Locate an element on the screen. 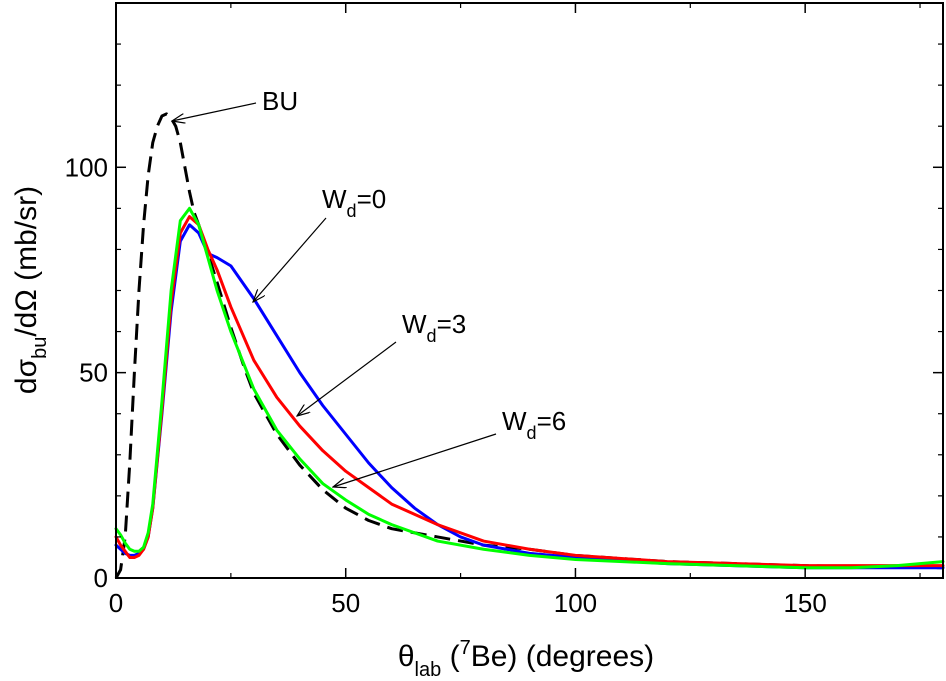 This screenshot has width=946, height=681. annotation-wd6-label-main: W is located at coordinates (514, 421).